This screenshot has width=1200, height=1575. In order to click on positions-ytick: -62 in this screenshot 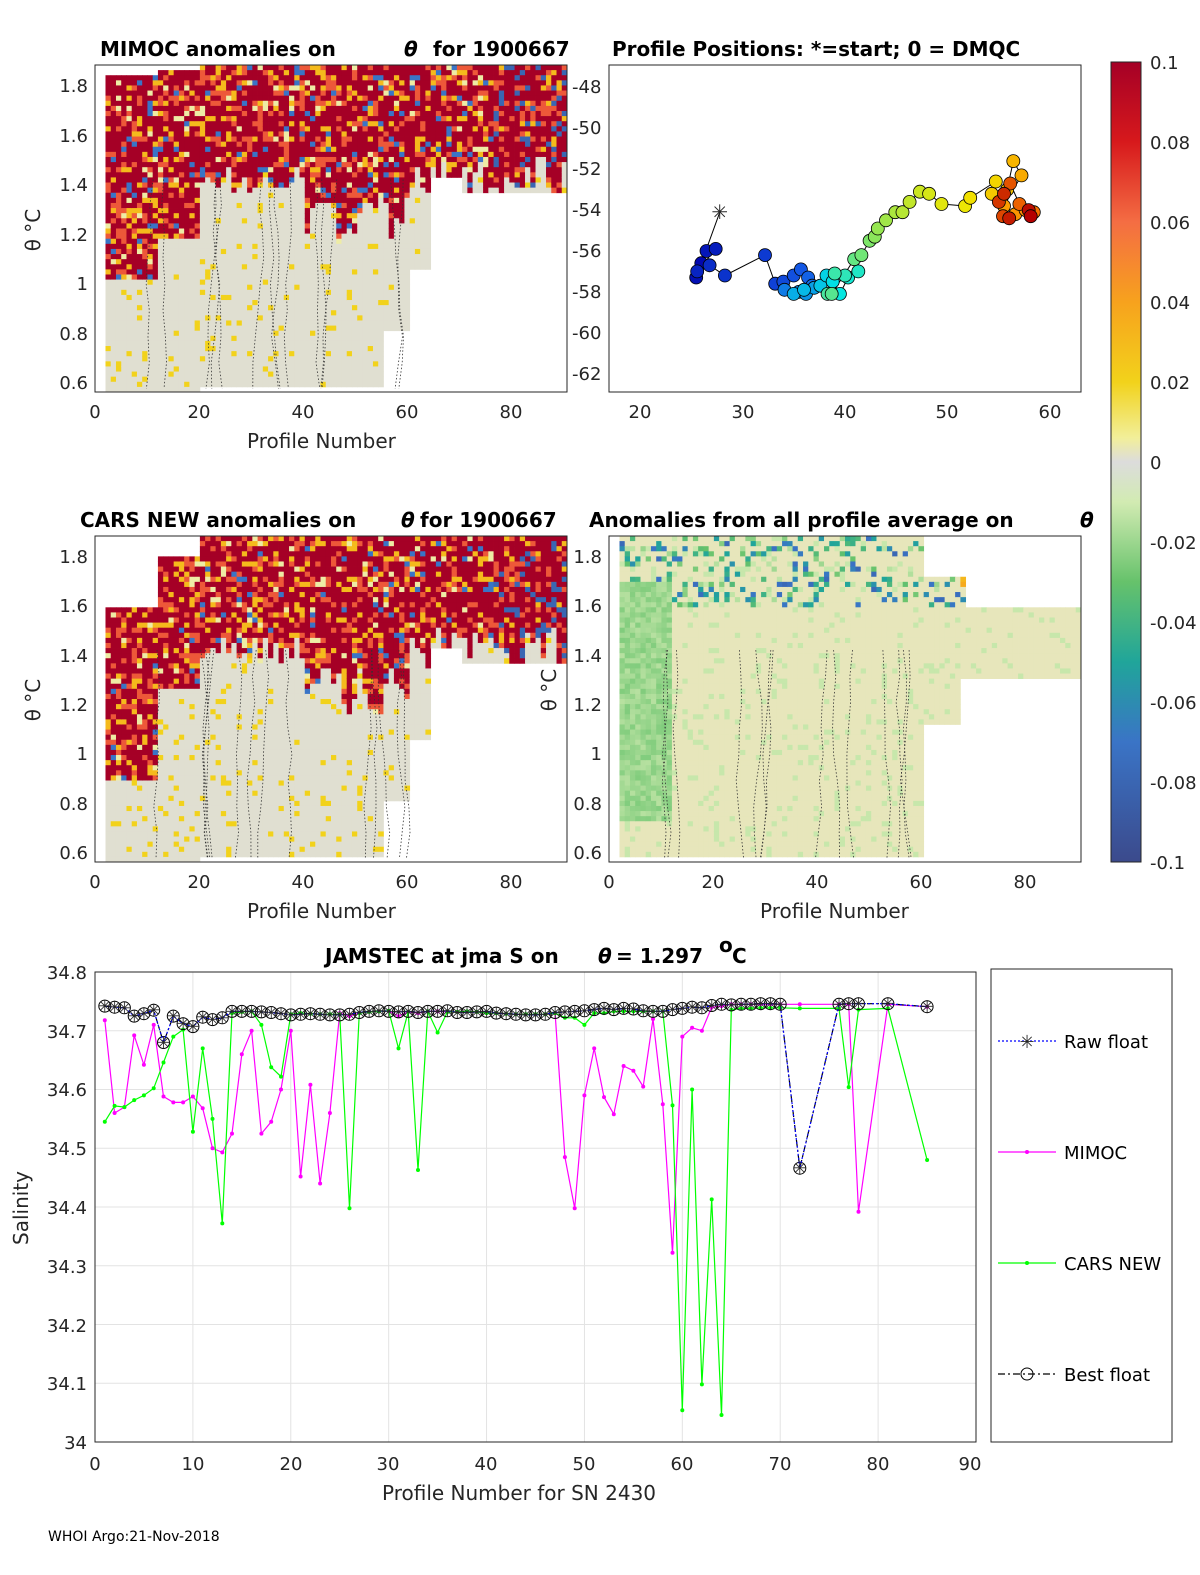, I will do `click(586, 374)`.